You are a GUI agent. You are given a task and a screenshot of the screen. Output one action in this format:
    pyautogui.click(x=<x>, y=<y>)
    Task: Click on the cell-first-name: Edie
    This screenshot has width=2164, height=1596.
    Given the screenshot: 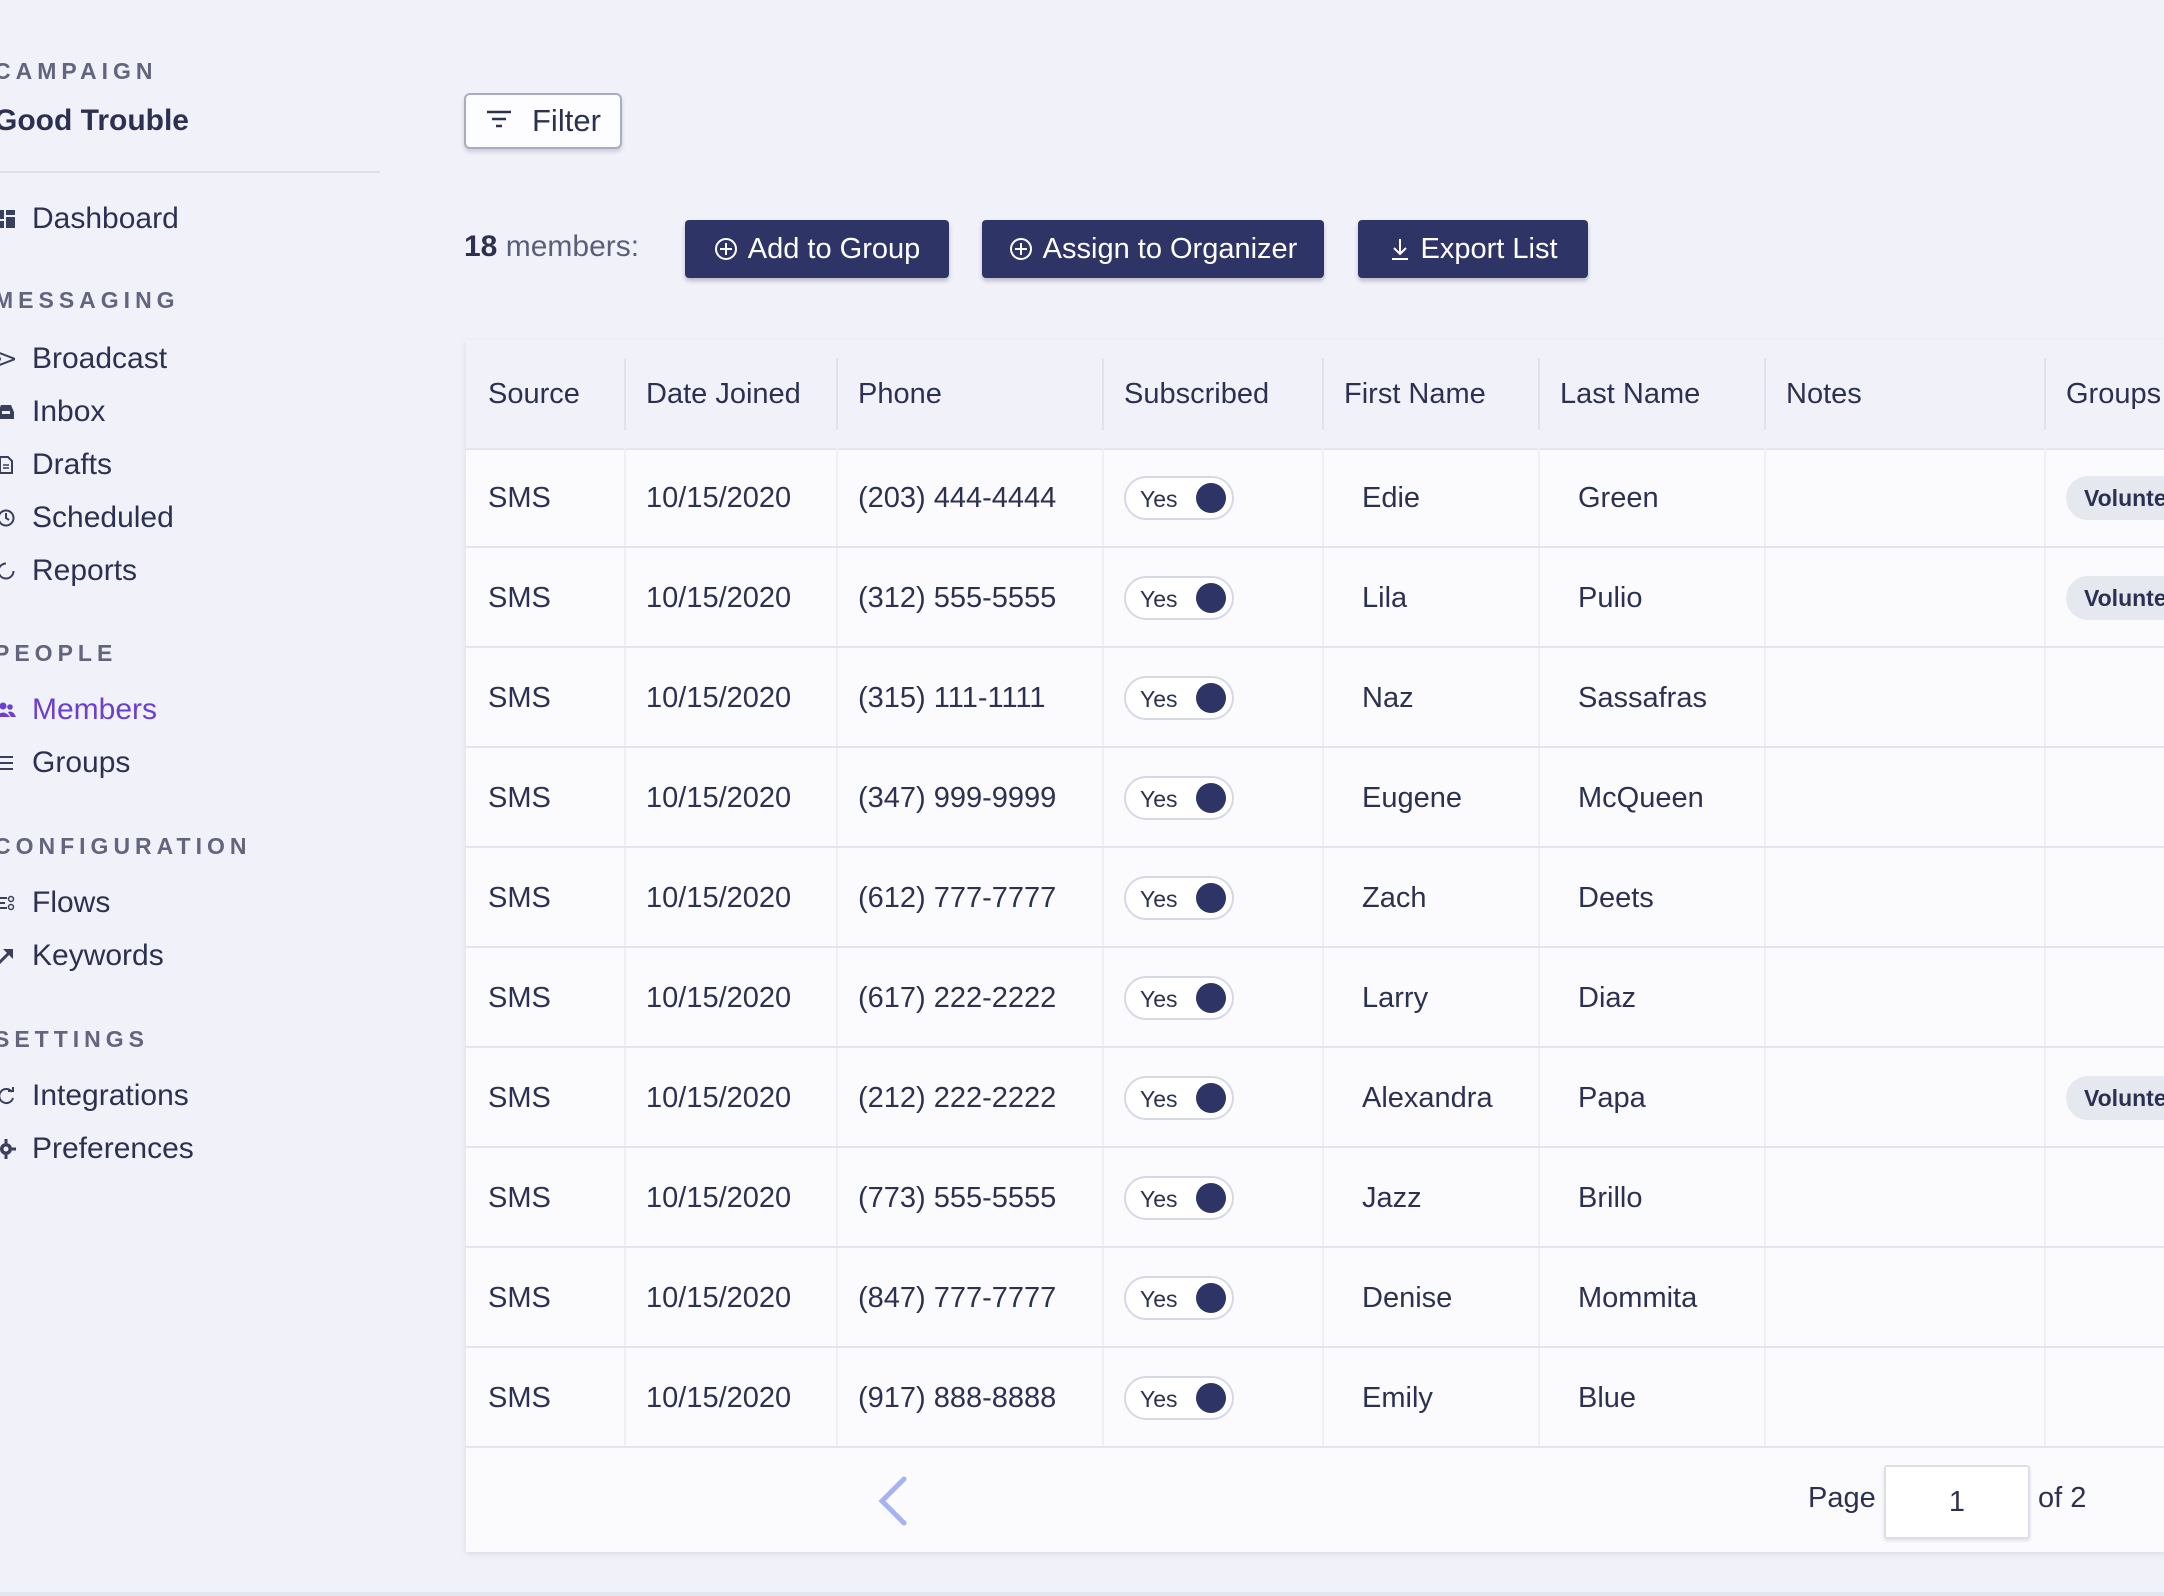 What is the action you would take?
    pyautogui.click(x=1391, y=497)
    